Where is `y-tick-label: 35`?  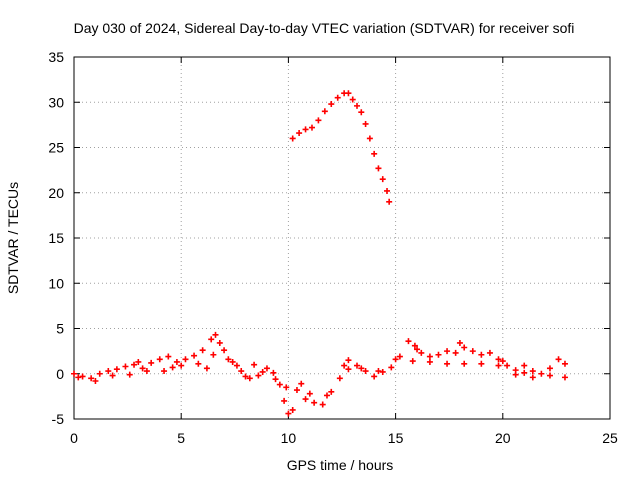 y-tick-label: 35 is located at coordinates (56, 57).